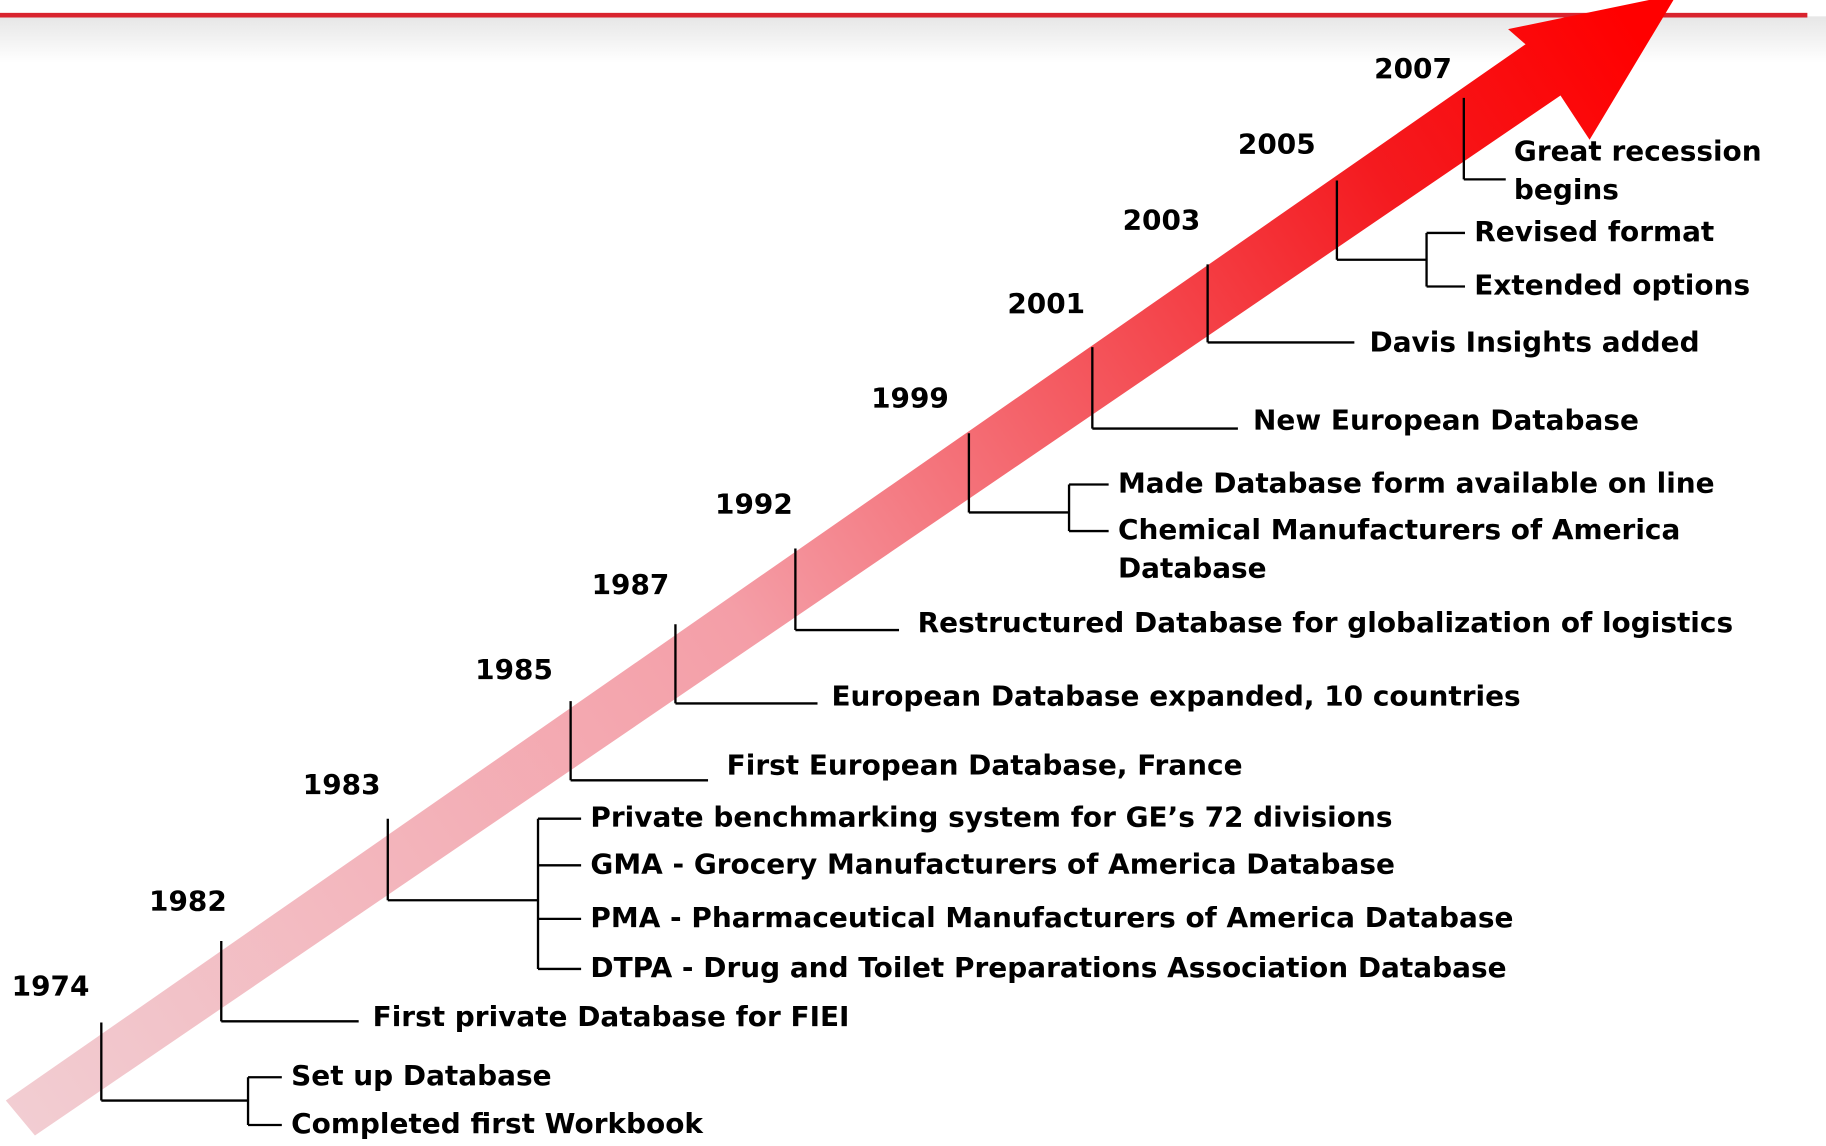 The image size is (1826, 1146). What do you see at coordinates (1162, 219) in the screenshot?
I see `year-label: 2003` at bounding box center [1162, 219].